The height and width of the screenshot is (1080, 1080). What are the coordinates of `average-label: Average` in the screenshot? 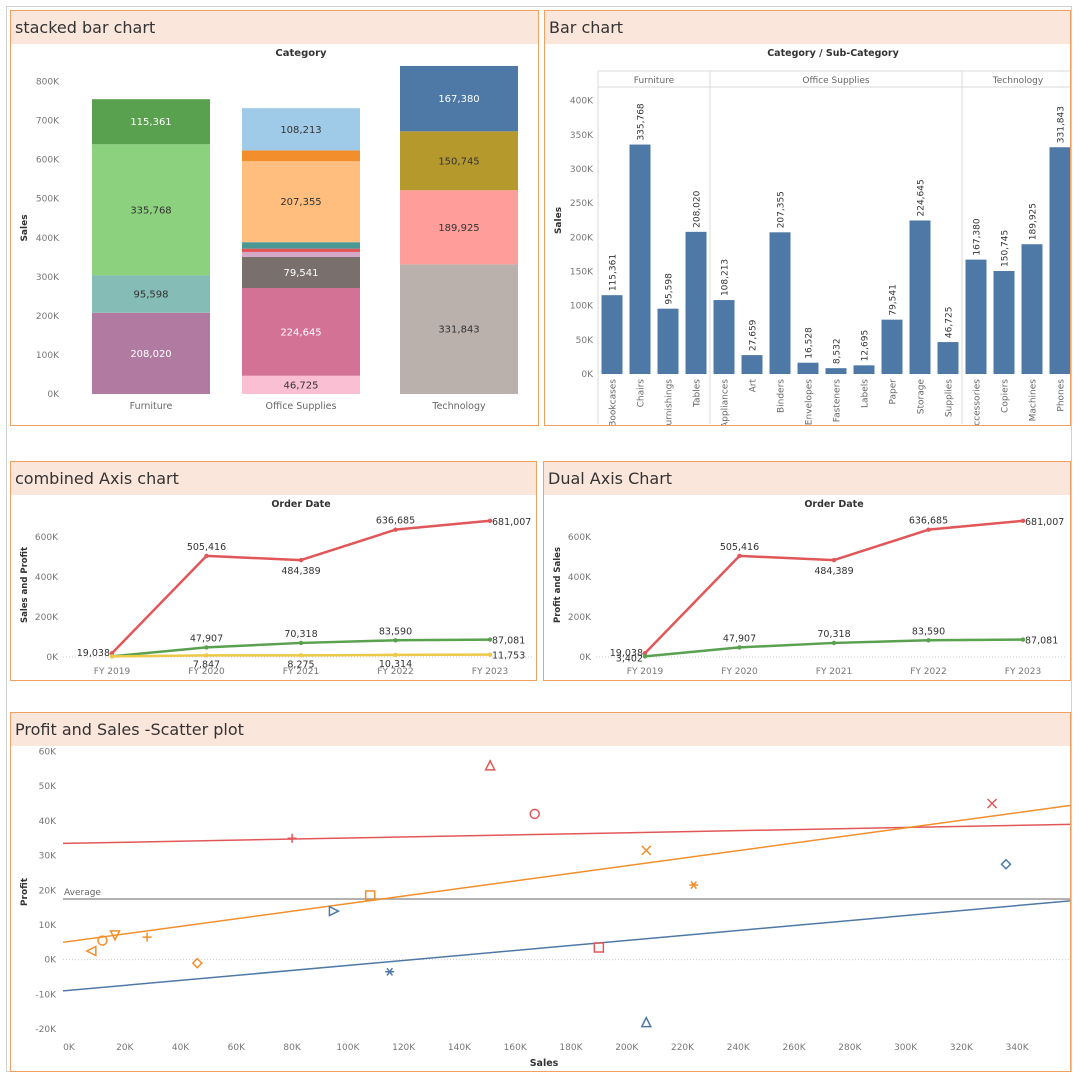 It's located at (82, 893).